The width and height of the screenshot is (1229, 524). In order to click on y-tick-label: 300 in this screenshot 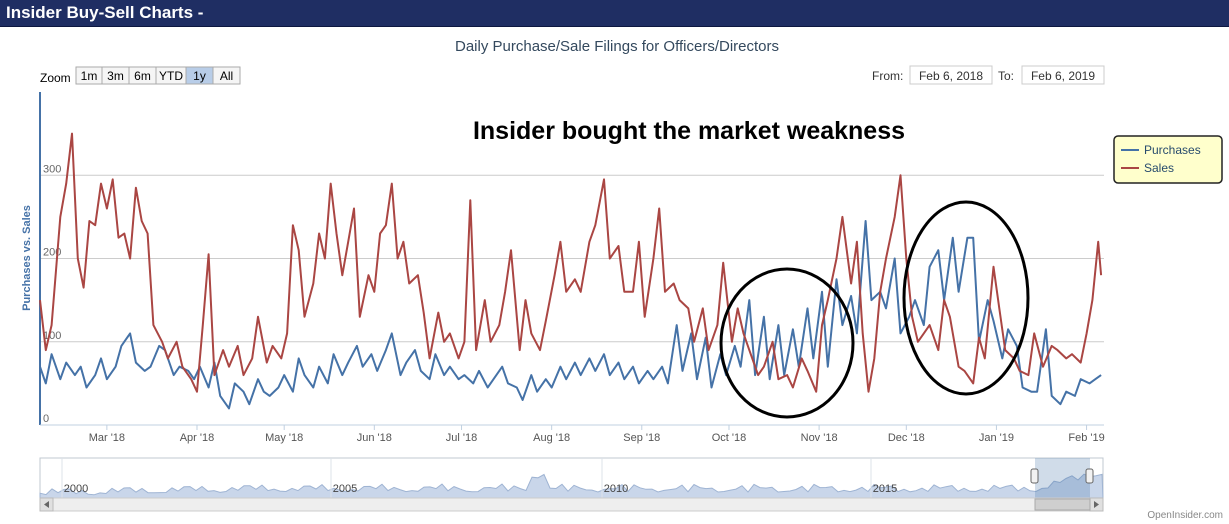, I will do `click(52, 169)`.